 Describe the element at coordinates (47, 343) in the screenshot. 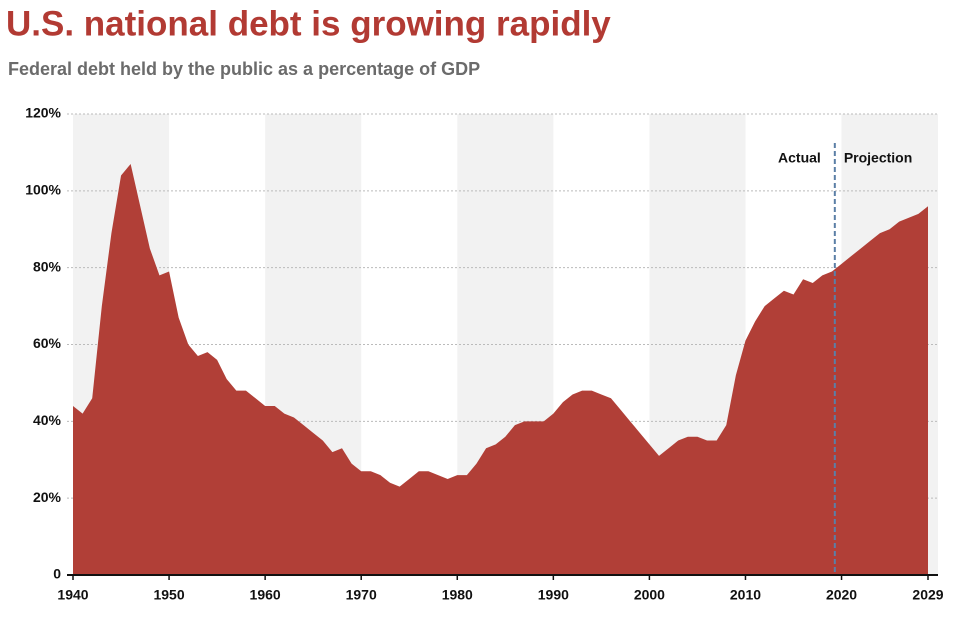

I see `y-tick-label: 60%` at that location.